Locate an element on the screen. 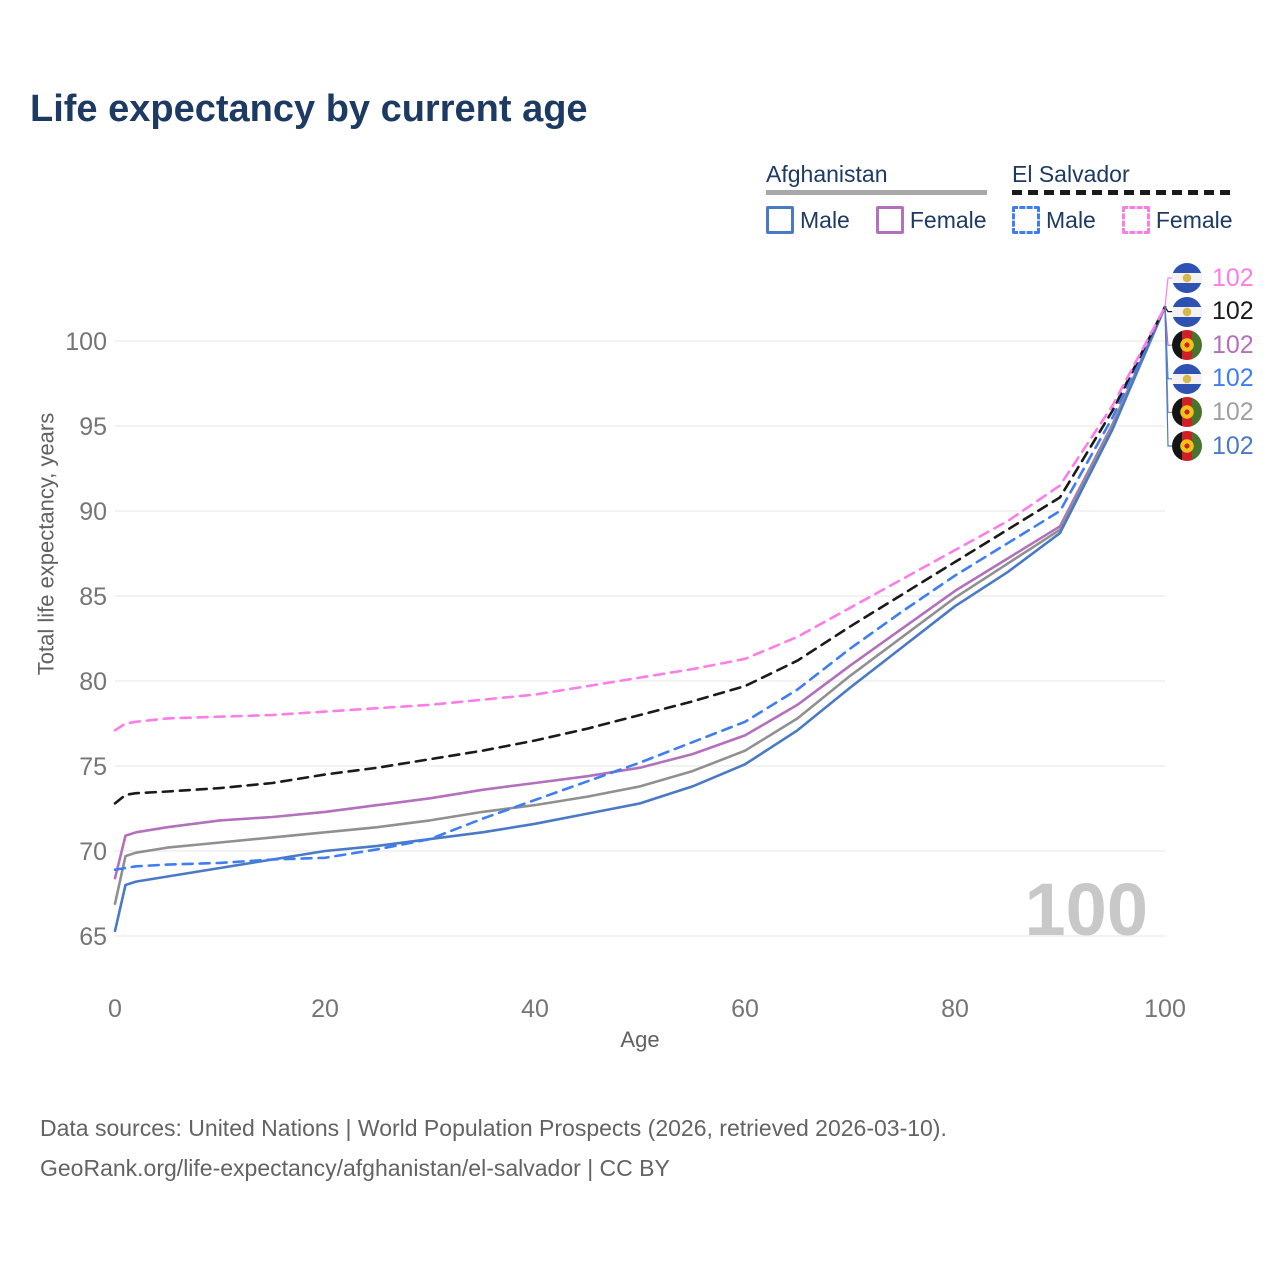 The image size is (1280, 1280). legend-group-el-salvador: El Salvador Male Female is located at coordinates (1122, 197).